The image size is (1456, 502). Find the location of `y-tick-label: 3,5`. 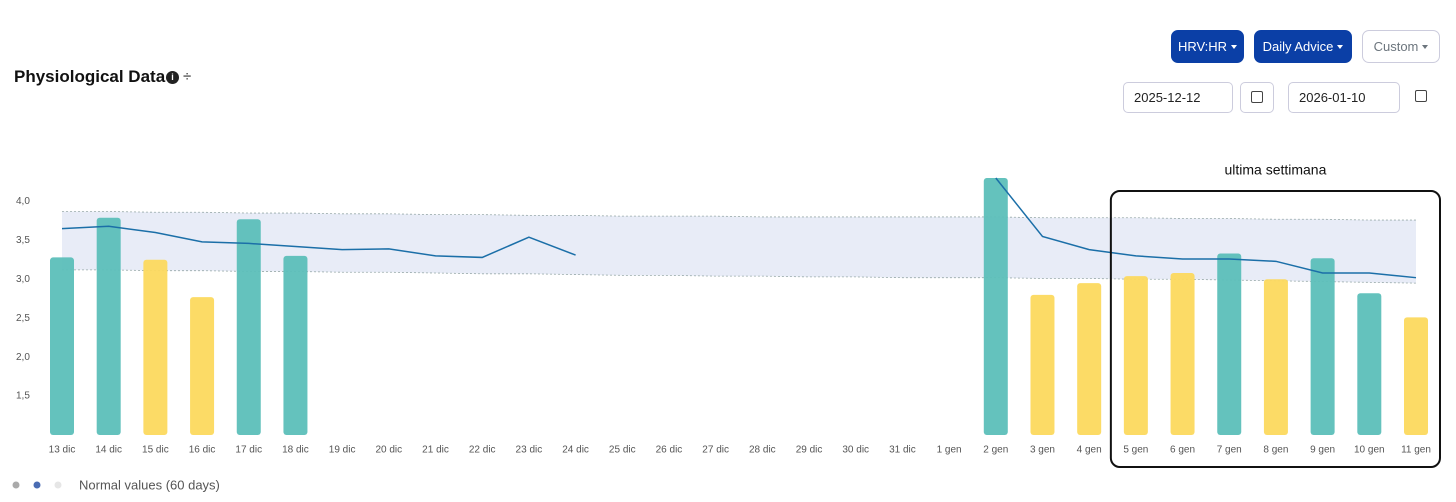

y-tick-label: 3,5 is located at coordinates (23, 240).